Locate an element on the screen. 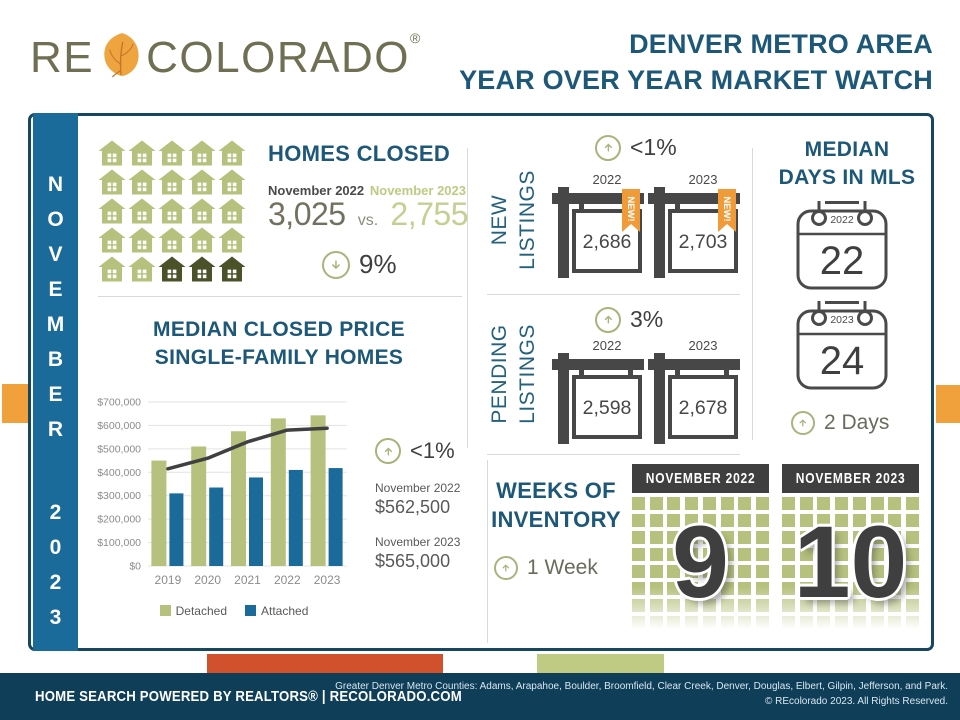 The width and height of the screenshot is (960, 720). median-price-change: <1% is located at coordinates (425, 451).